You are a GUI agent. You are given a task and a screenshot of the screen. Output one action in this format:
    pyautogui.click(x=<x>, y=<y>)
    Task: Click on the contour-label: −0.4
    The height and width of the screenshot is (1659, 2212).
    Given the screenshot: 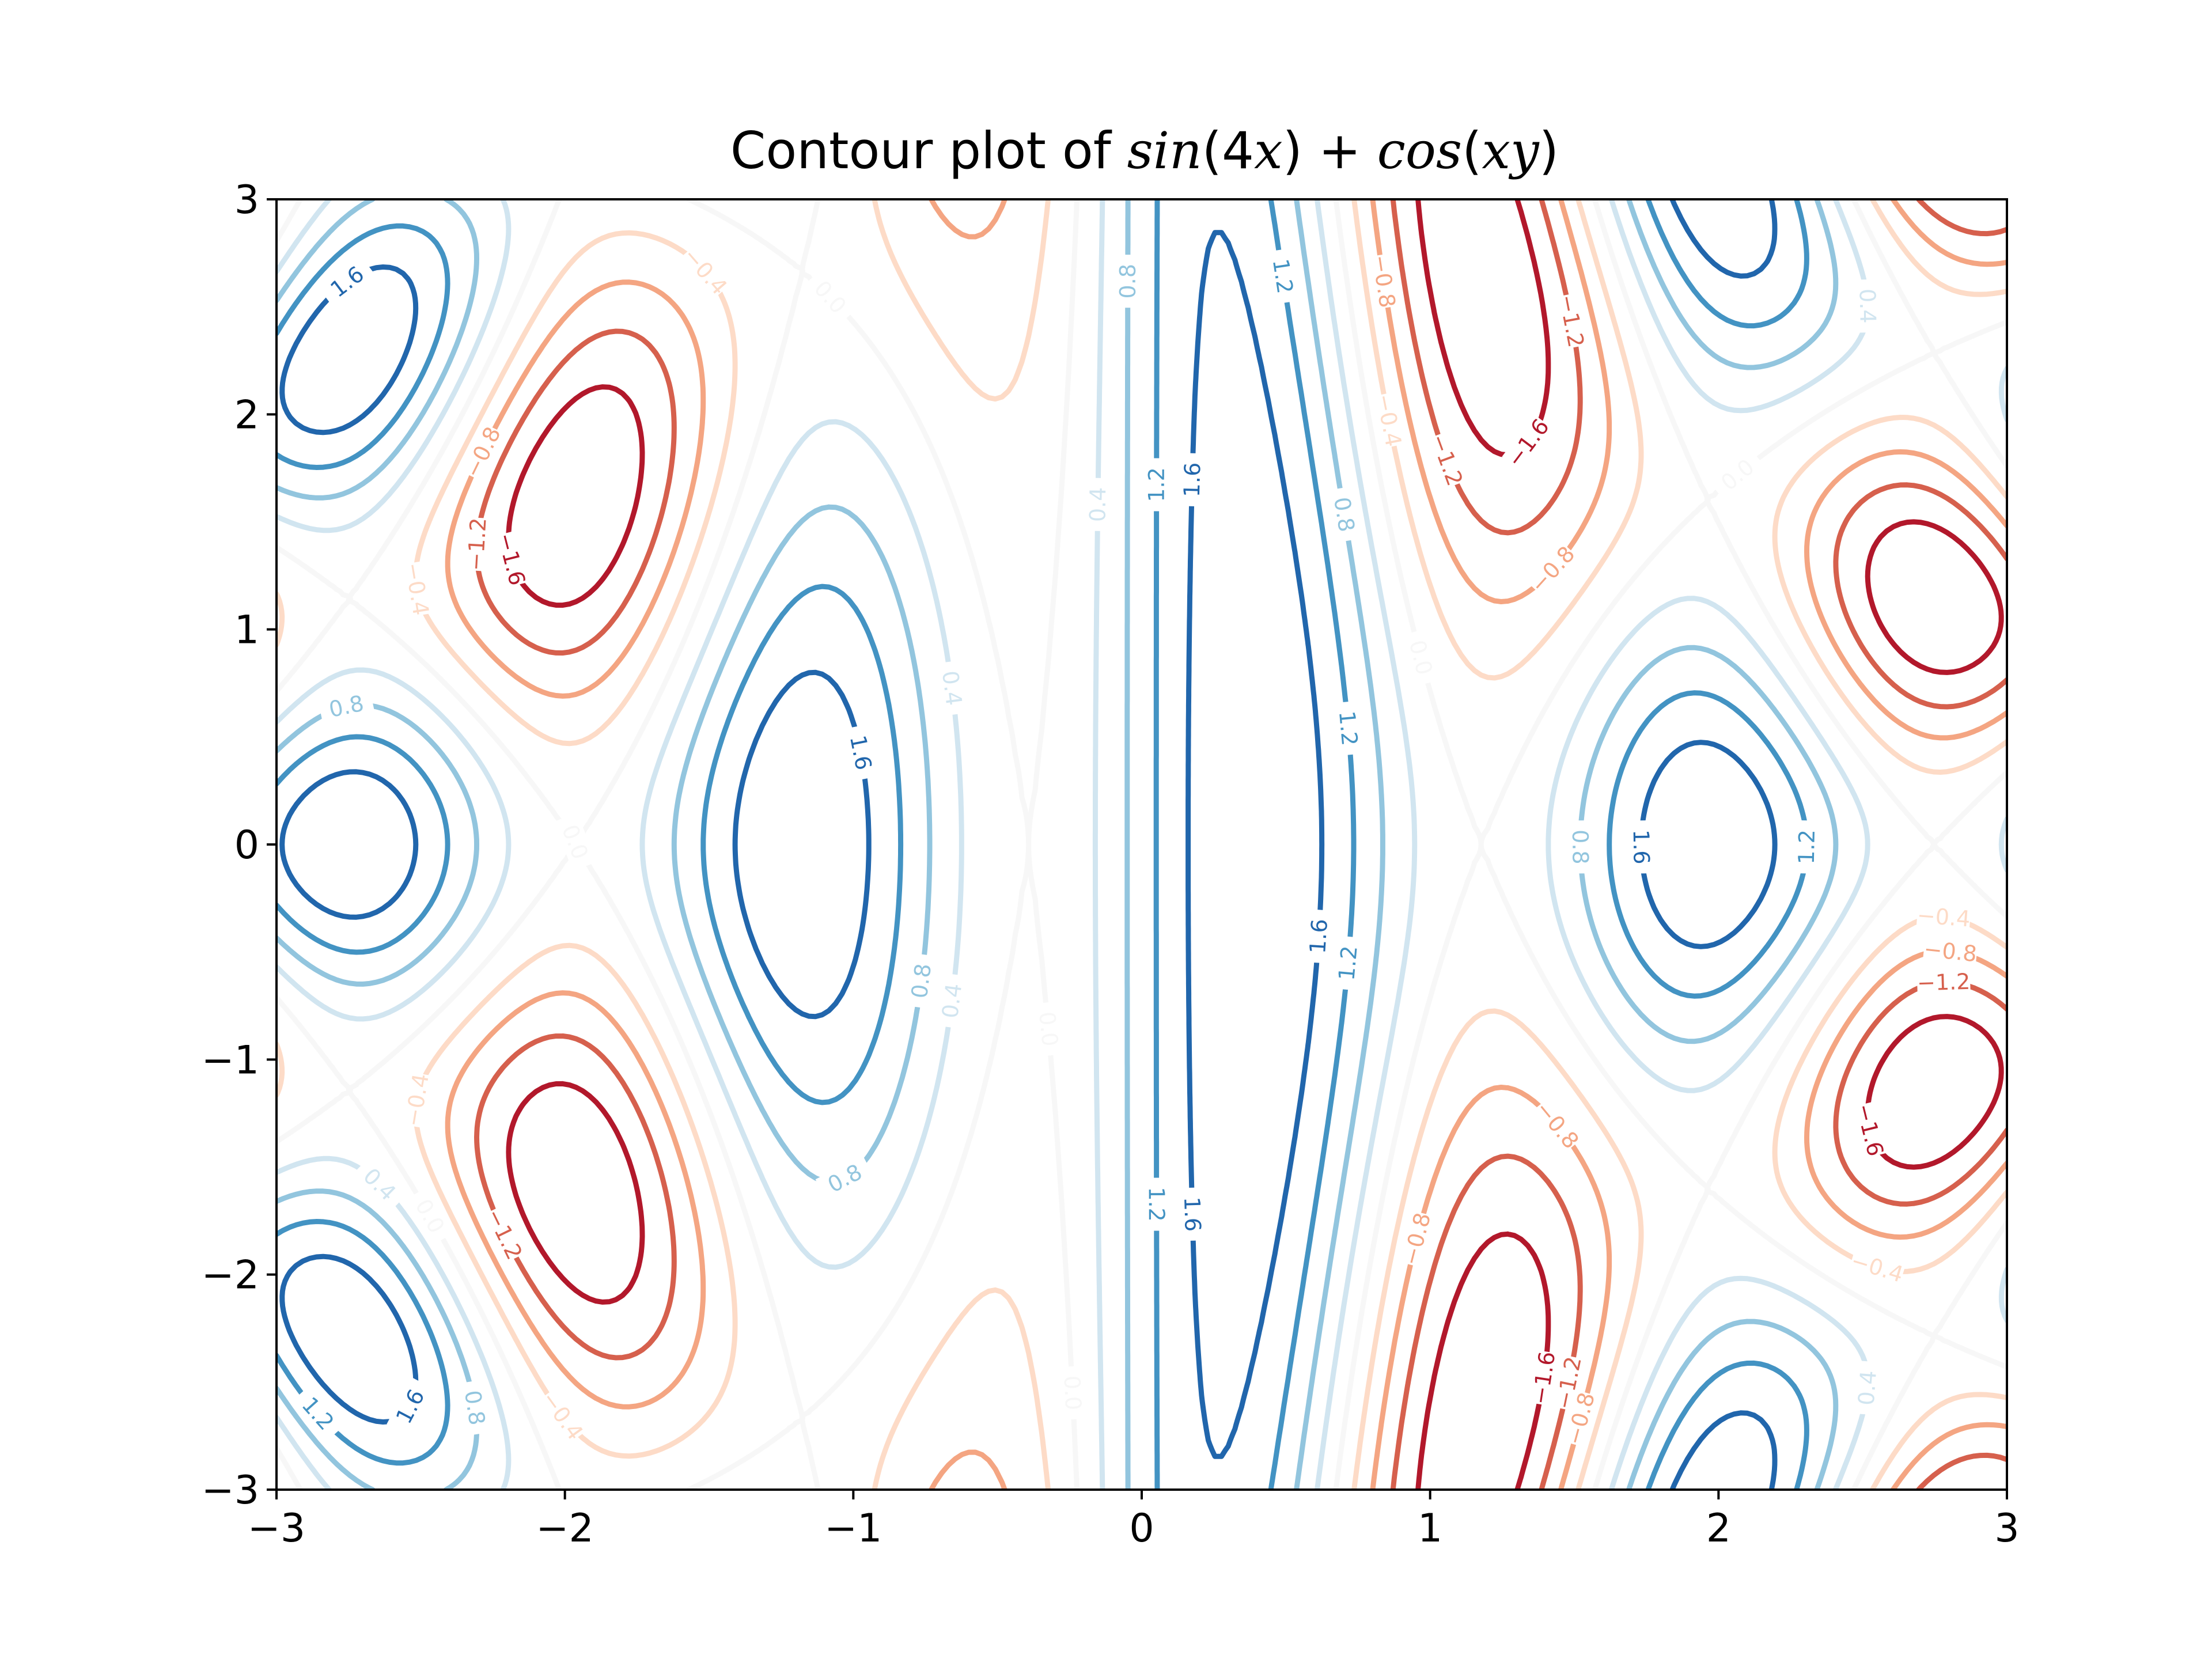 What is the action you would take?
    pyautogui.click(x=1943, y=916)
    